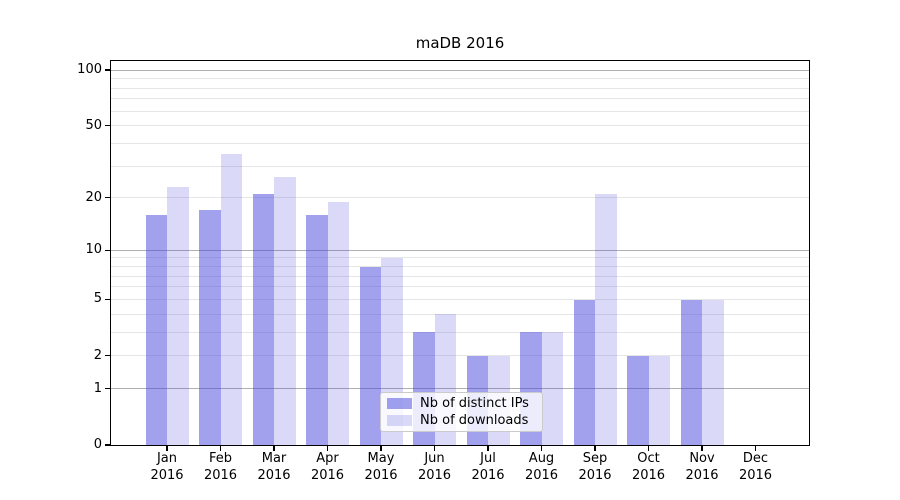  I want to click on y-tick-label: 20, so click(93, 197).